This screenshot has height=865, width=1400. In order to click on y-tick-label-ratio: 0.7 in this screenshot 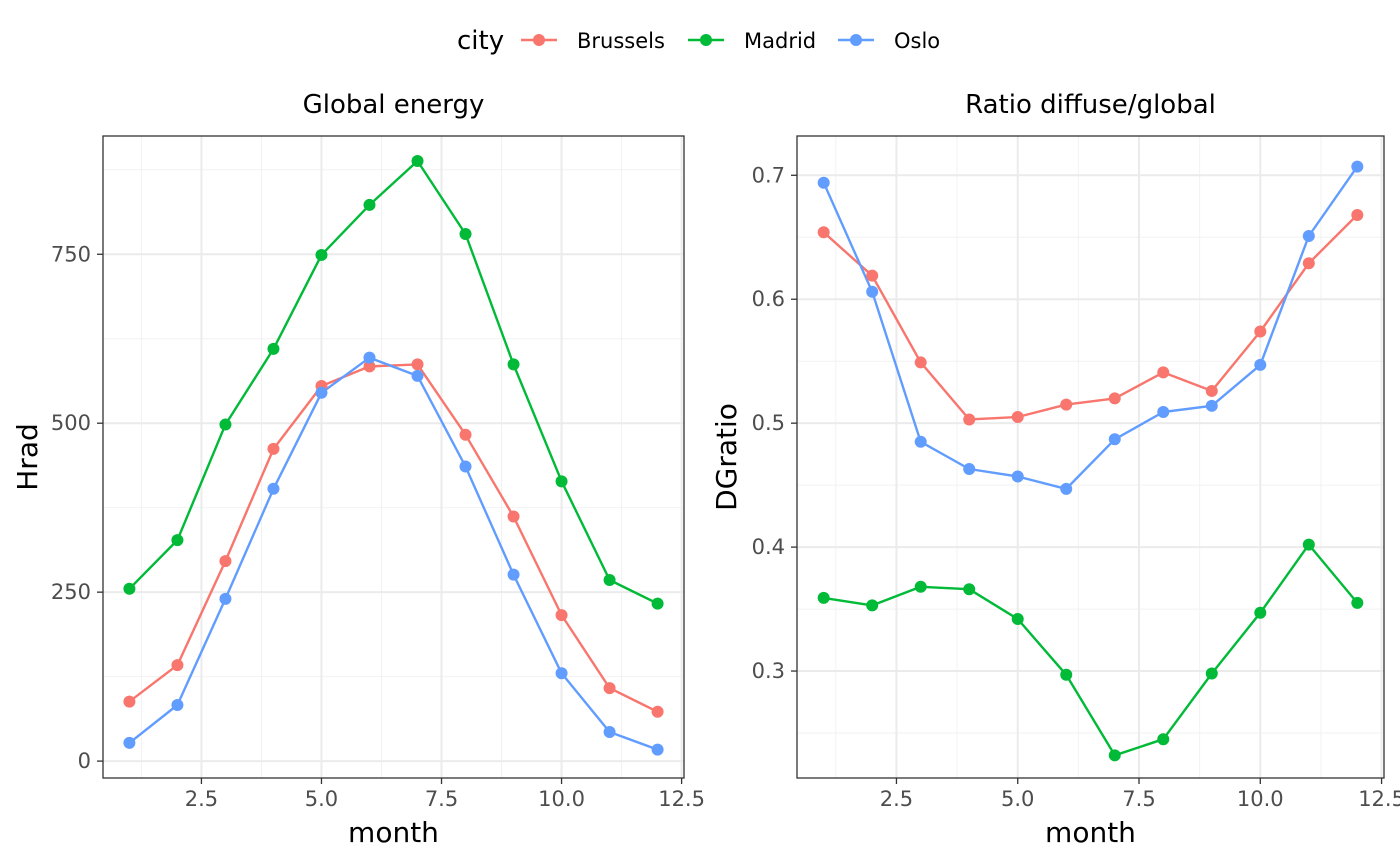, I will do `click(768, 175)`.